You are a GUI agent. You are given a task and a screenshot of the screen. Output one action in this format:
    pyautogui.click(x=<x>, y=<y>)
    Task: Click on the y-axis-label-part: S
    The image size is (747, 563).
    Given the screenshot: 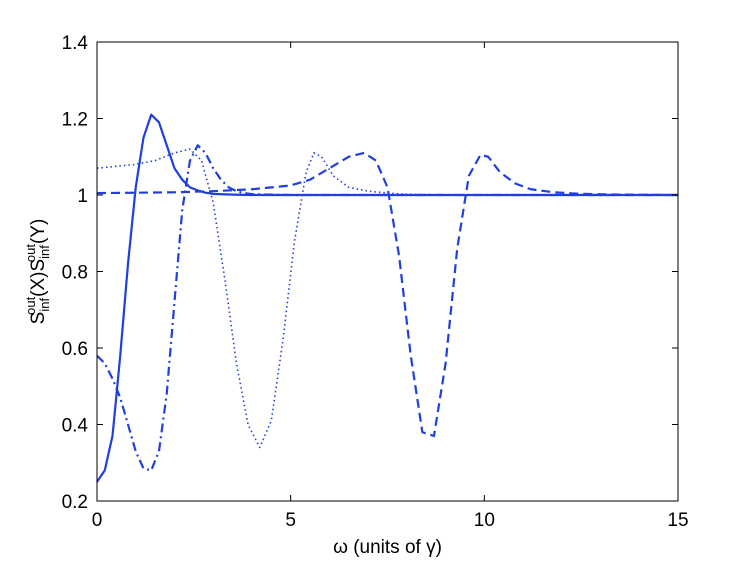 What is the action you would take?
    pyautogui.click(x=38, y=318)
    